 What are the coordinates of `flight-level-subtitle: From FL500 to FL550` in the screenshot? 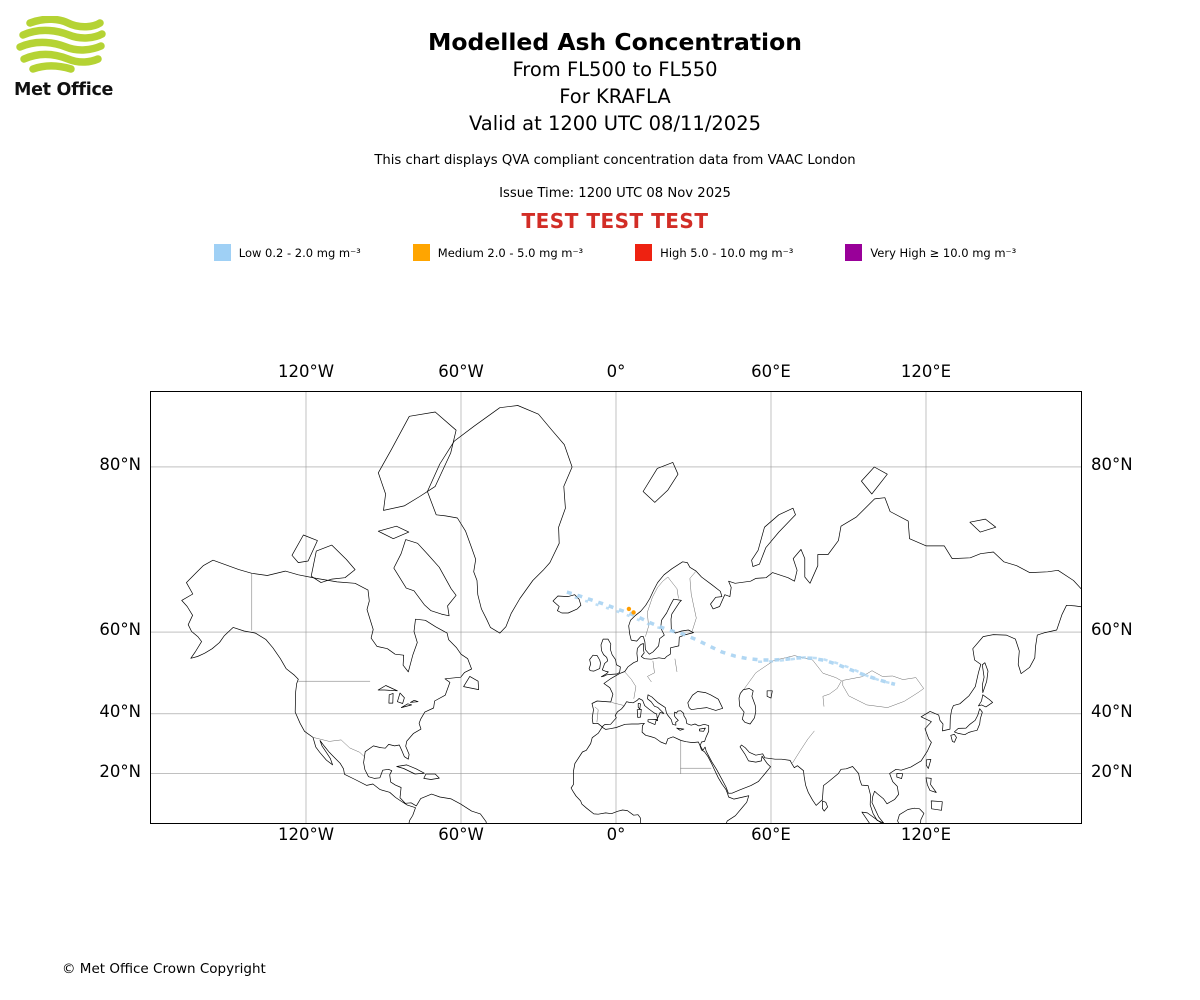 It's located at (615, 69).